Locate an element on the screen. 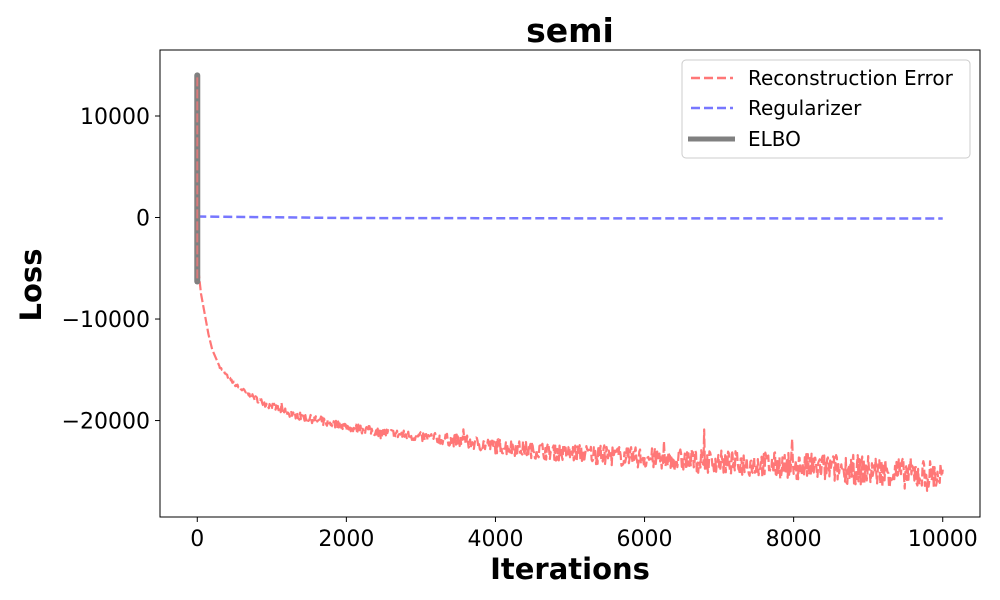 The image size is (1000, 600). x-tick-label: 8000 is located at coordinates (794, 539).